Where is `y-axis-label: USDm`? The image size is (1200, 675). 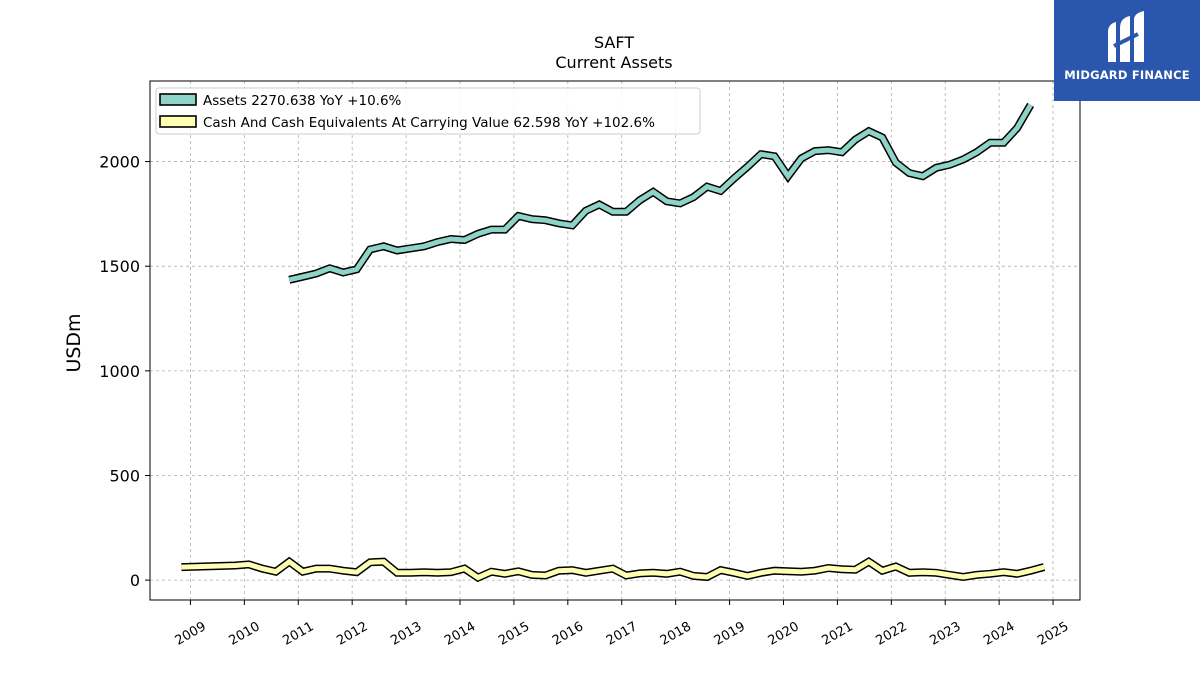 y-axis-label: USDm is located at coordinates (74, 342).